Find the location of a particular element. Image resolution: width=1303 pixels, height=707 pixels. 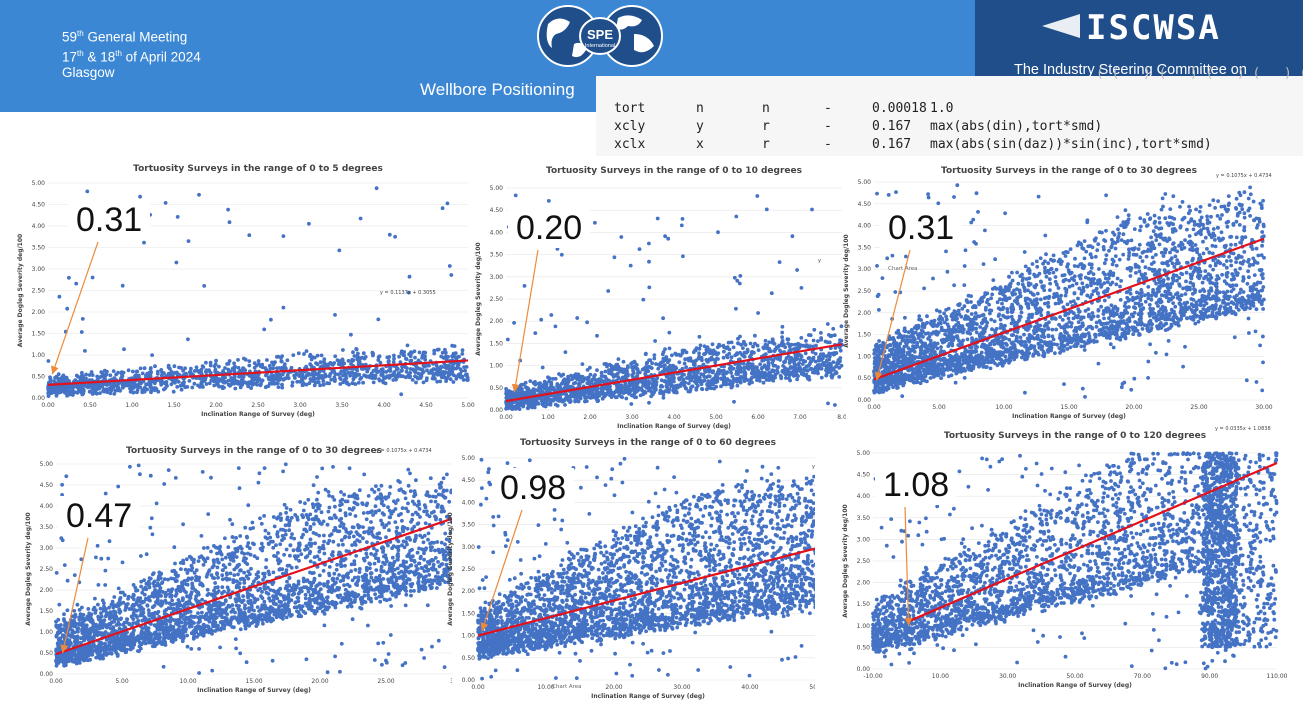

y-axis-label: Average Dogleg Severity deg/100 is located at coordinates (20, 290).